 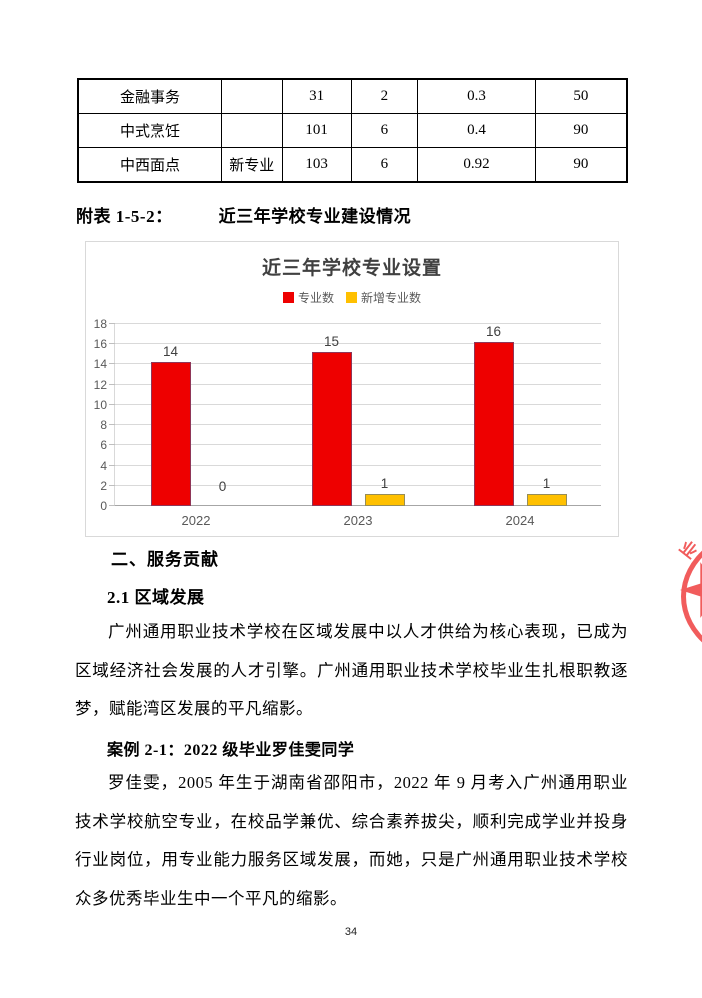 What do you see at coordinates (384, 96) in the screenshot?
I see `table-cell: 2` at bounding box center [384, 96].